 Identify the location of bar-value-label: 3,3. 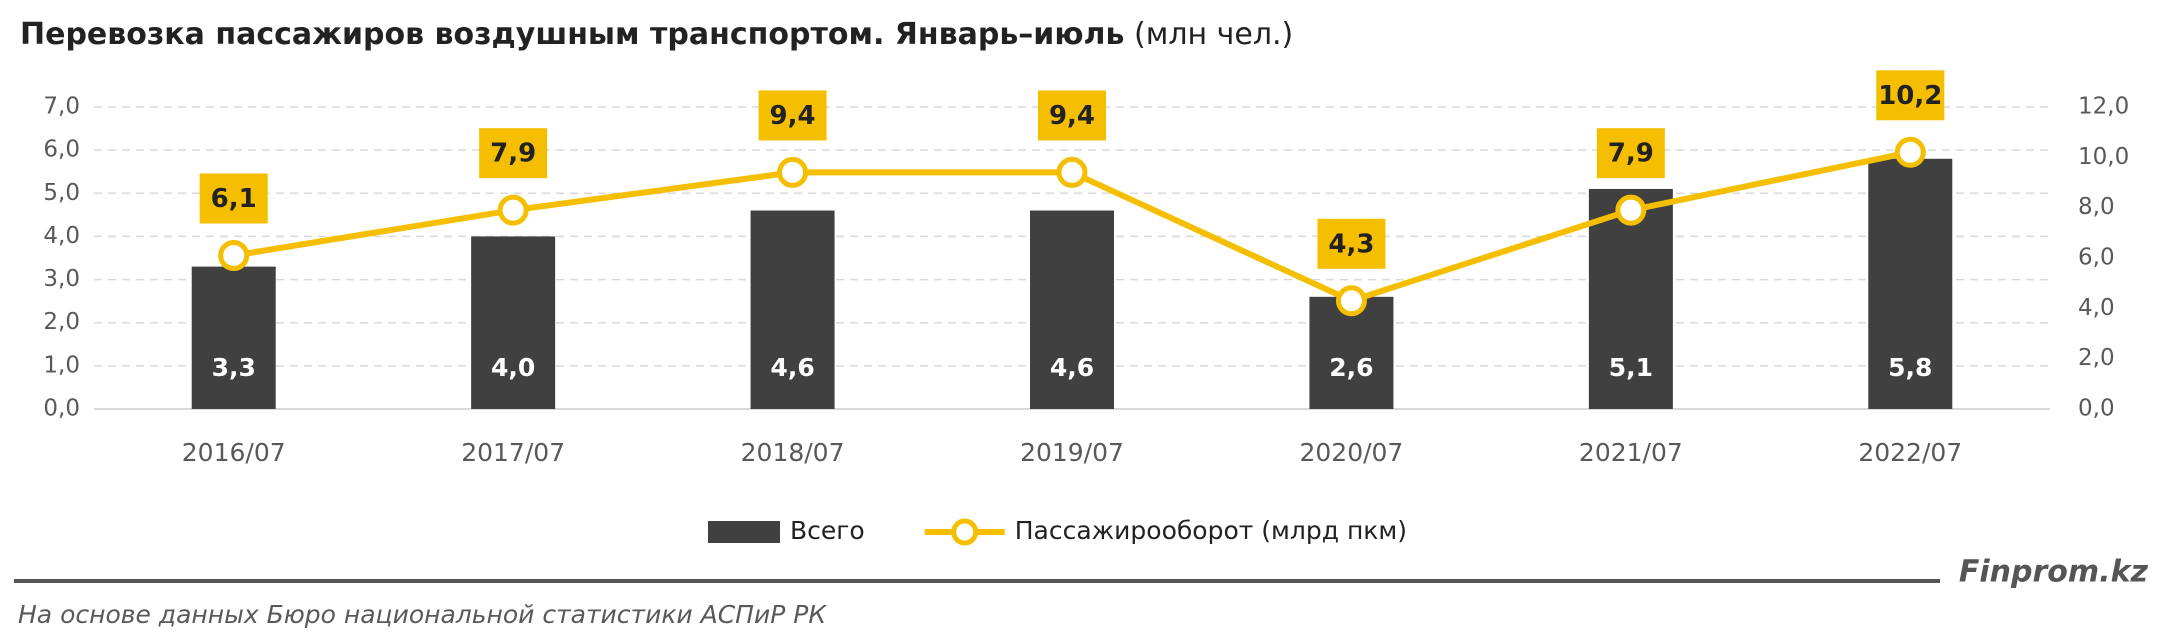
(234, 367).